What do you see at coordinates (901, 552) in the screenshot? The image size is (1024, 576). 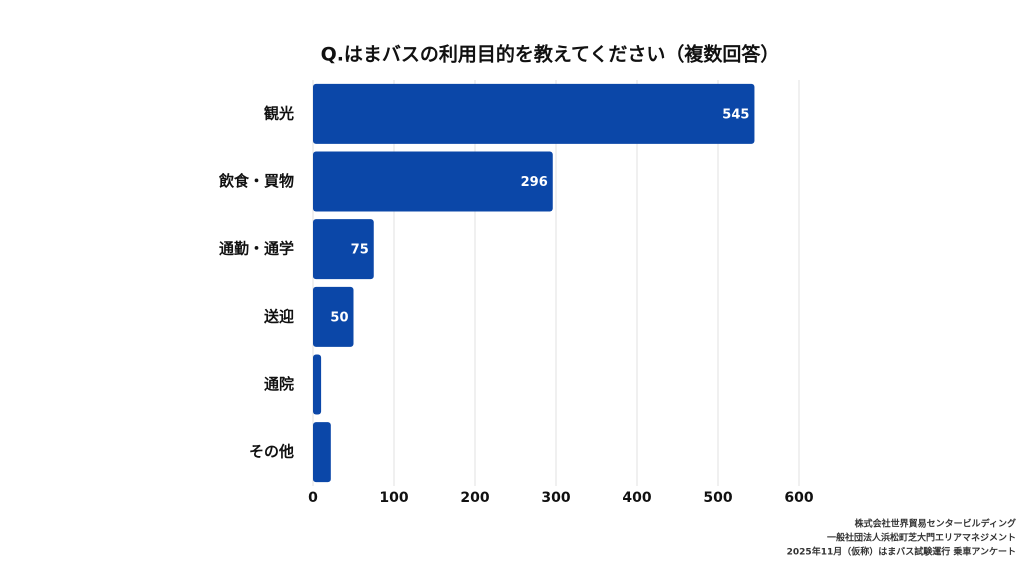 I see `source-note: 2025年11月（仮称）はまバス試験運行 乗車アンケート` at bounding box center [901, 552].